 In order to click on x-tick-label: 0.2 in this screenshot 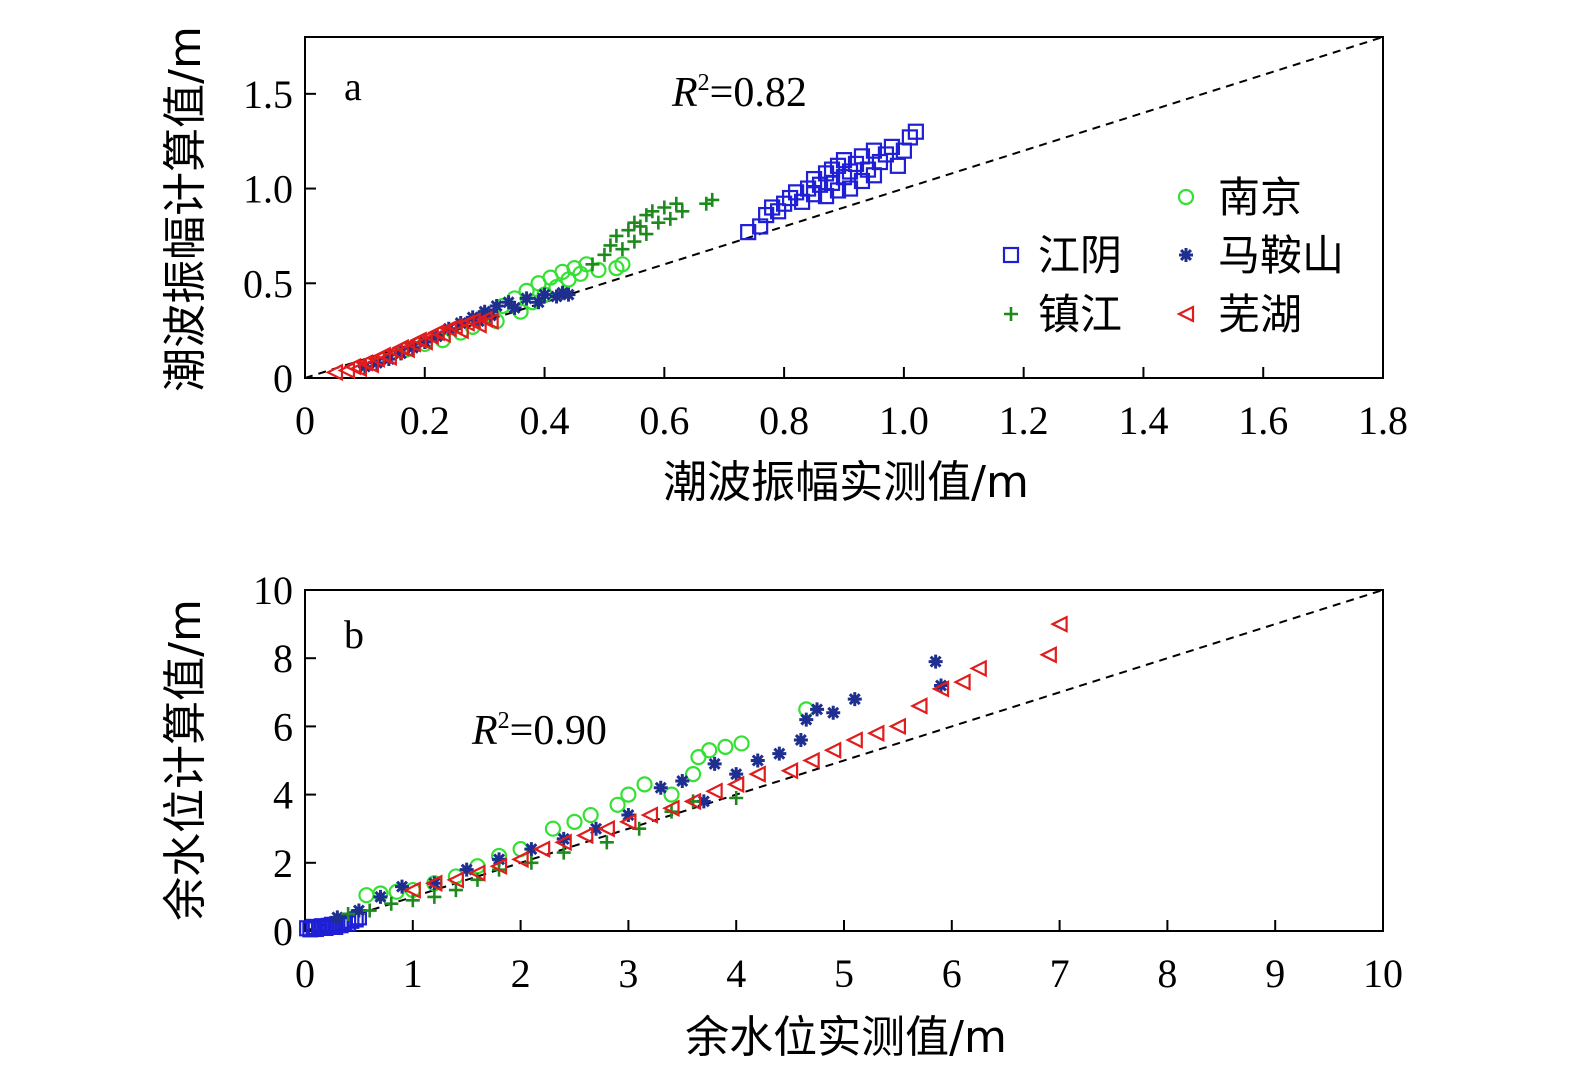, I will do `click(425, 420)`.